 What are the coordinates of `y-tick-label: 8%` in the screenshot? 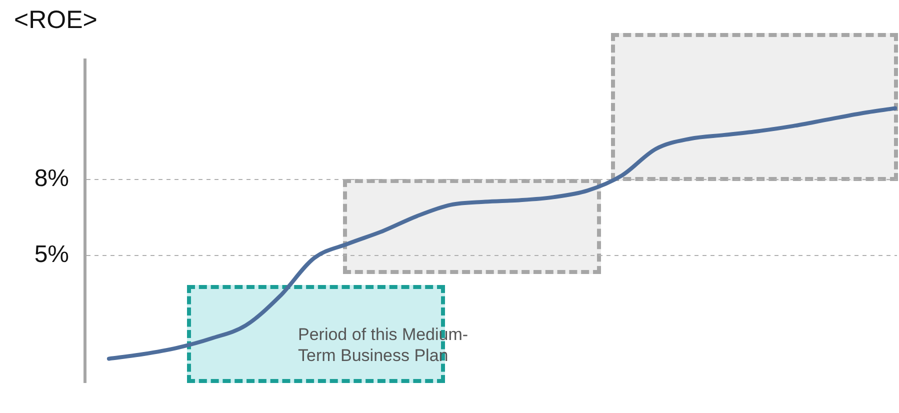 It's located at (51, 178).